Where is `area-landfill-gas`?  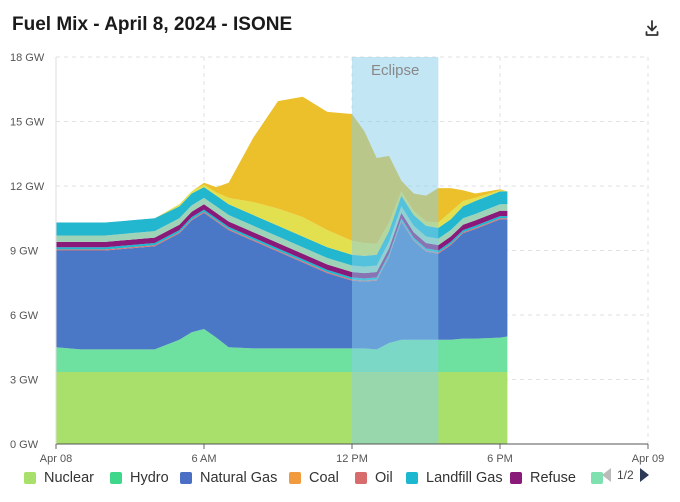 area-landfill-gas is located at coordinates (282, 245).